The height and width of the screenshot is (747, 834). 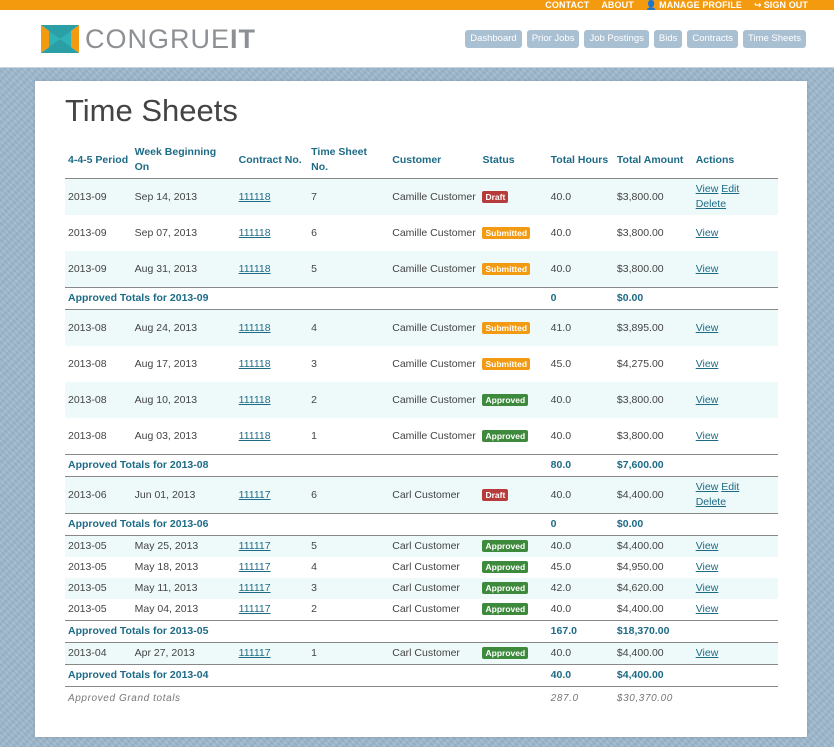 I want to click on utility-link-about: ABOUT, so click(x=617, y=5).